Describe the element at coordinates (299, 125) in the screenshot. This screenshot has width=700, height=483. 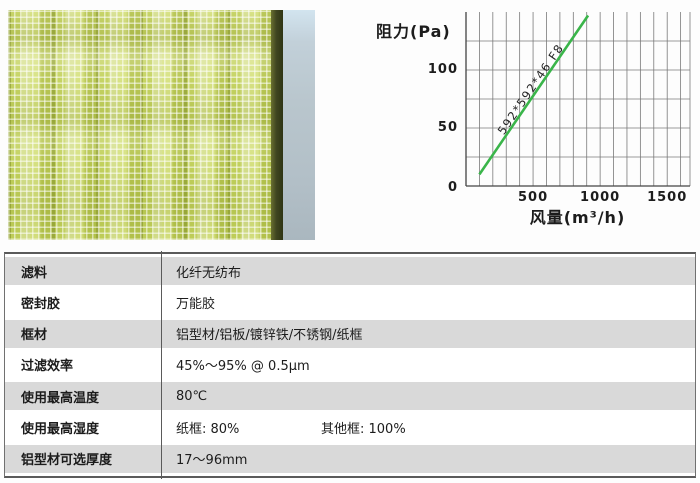
I see `background-wall` at that location.